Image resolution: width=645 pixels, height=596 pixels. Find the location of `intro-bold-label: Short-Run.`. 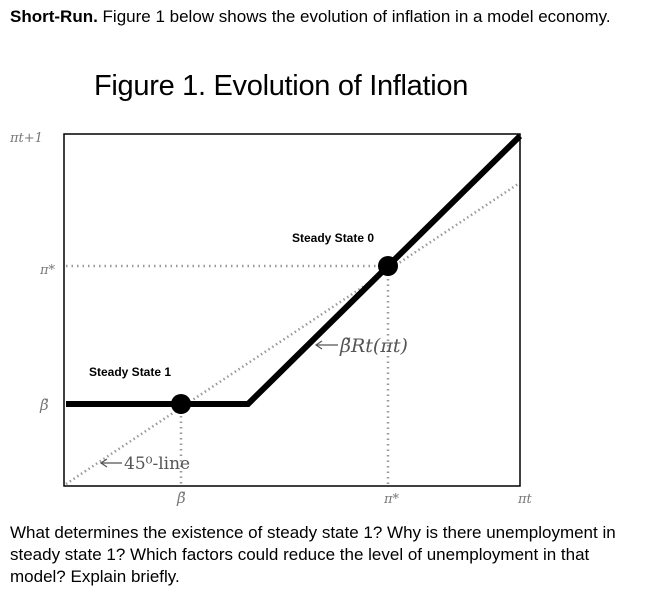

intro-bold-label: Short-Run. is located at coordinates (54, 16).